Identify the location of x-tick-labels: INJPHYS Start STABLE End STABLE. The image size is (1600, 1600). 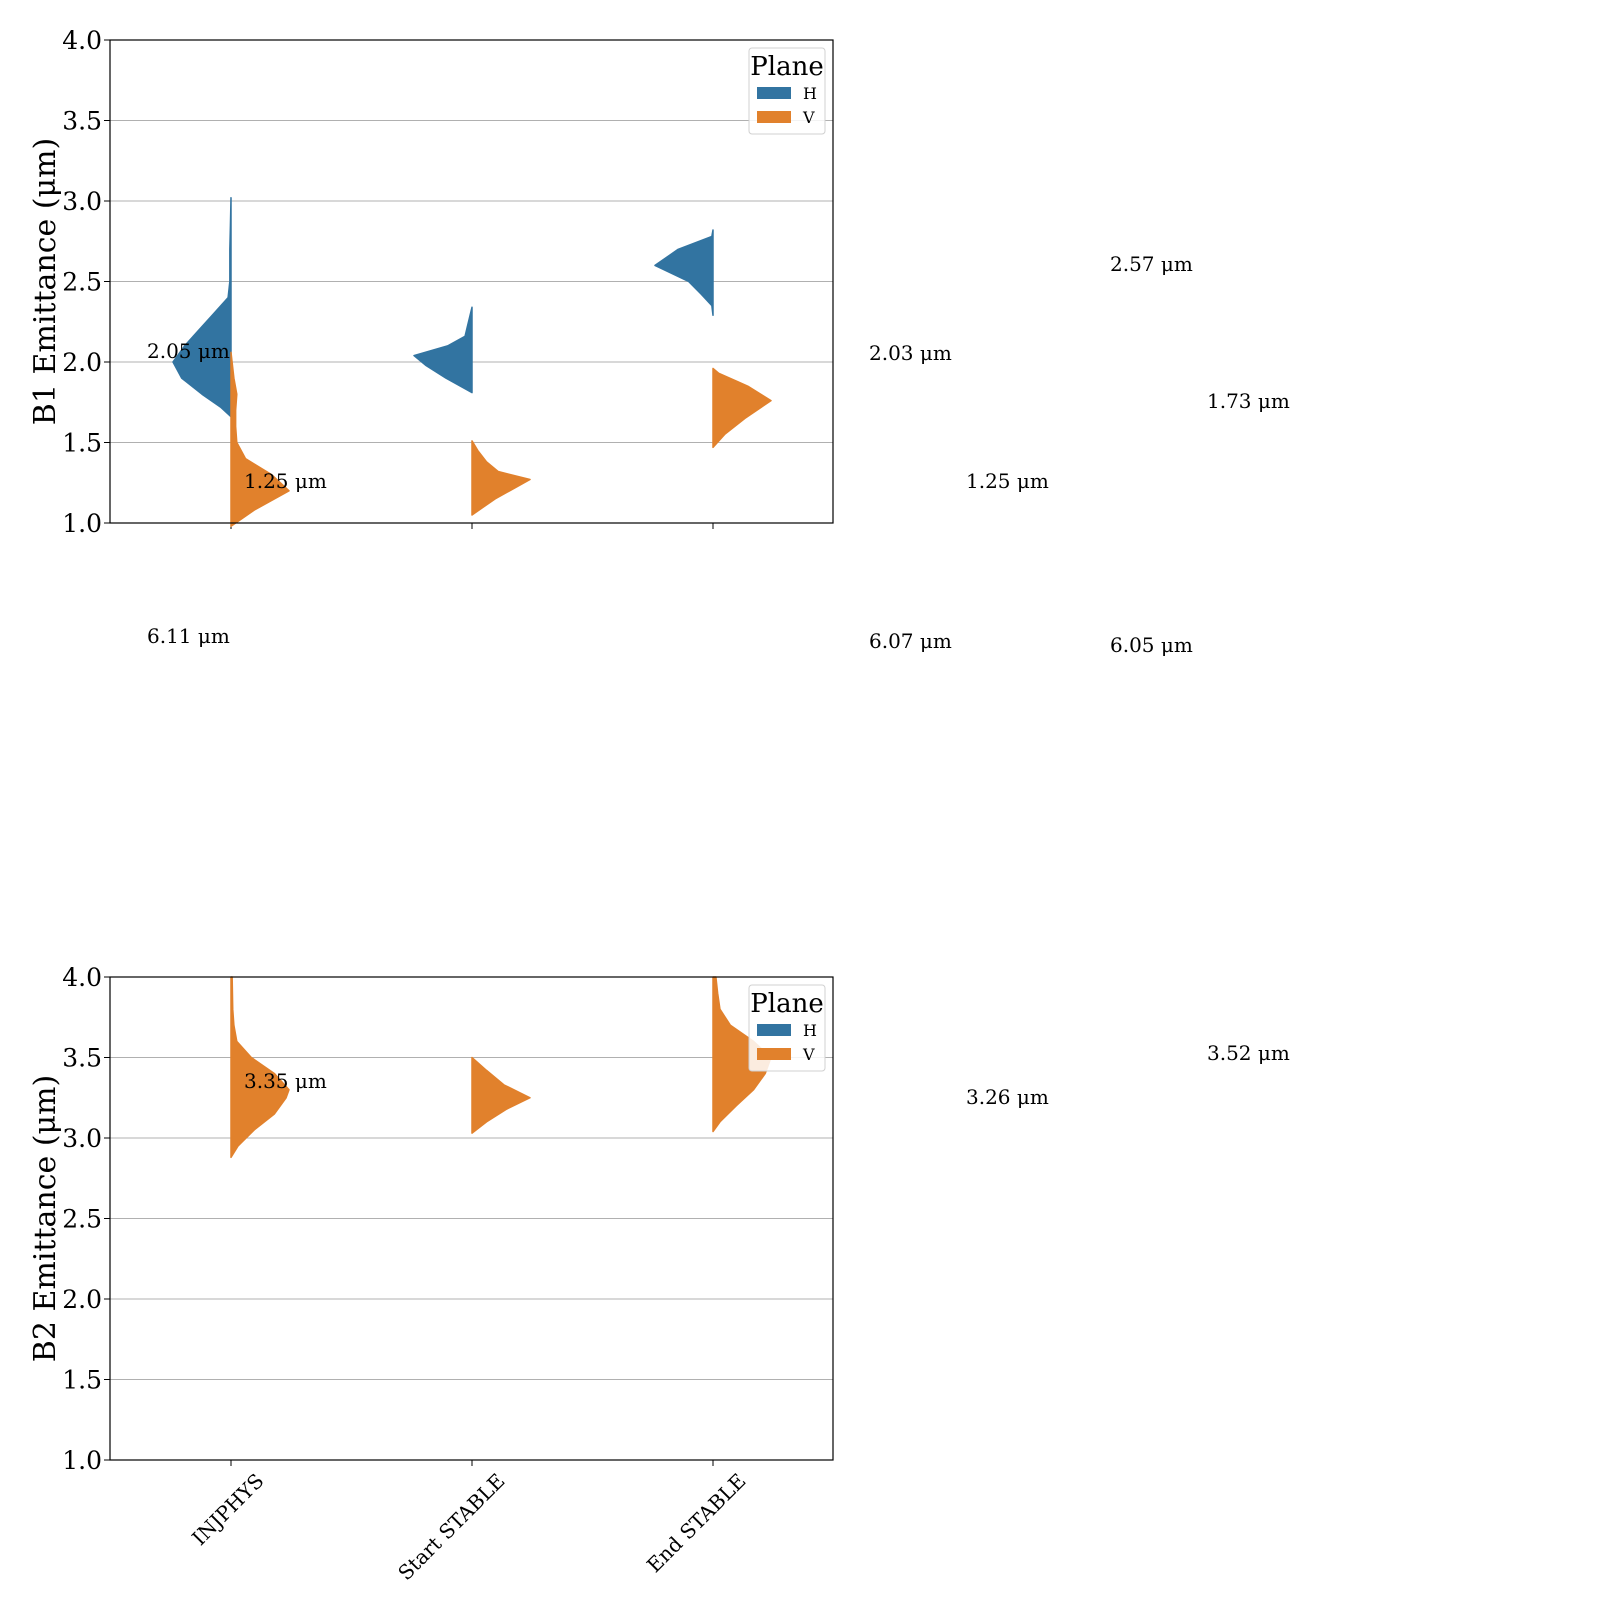
(468, 1527).